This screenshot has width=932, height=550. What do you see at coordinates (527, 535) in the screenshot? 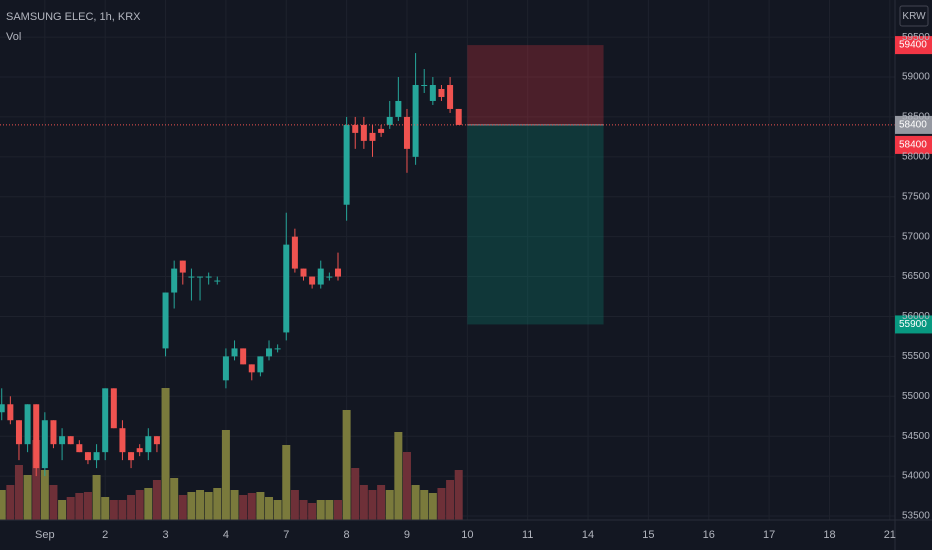
I see `x-tick-label: 11` at bounding box center [527, 535].